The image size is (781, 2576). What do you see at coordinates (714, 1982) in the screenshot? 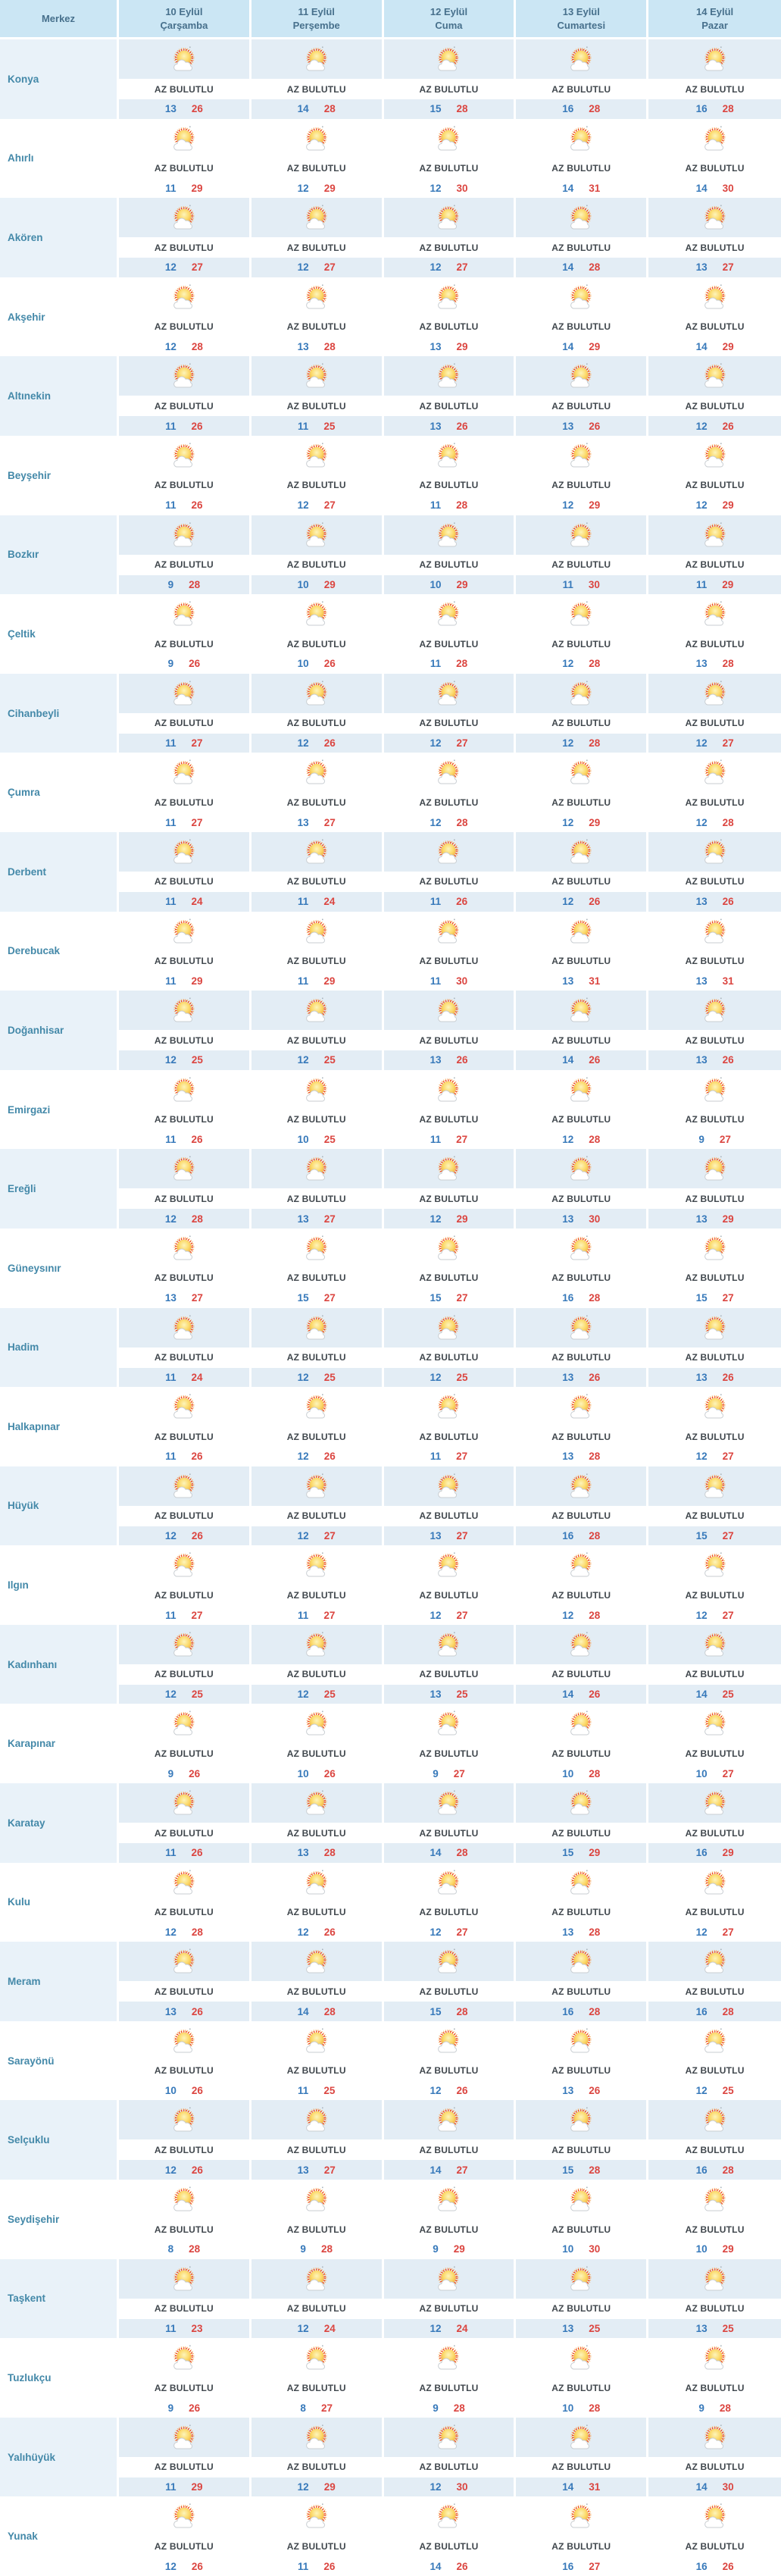
I see `day-cell: AZ BULUTLU 16 28` at bounding box center [714, 1982].